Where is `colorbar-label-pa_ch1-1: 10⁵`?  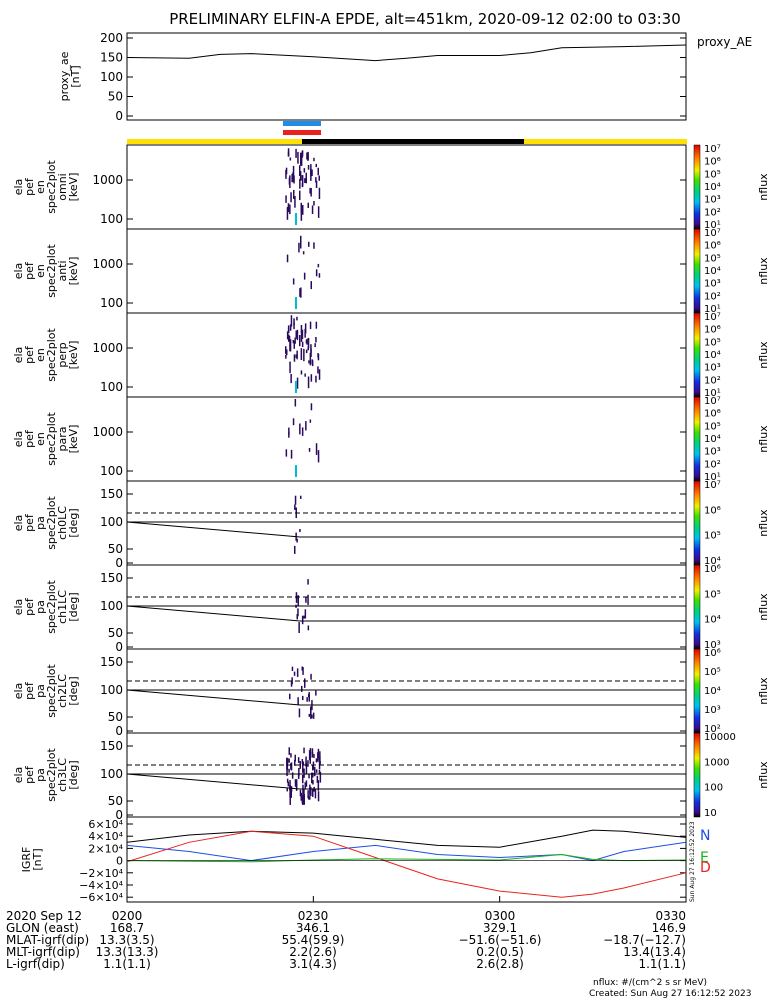
colorbar-label-pa_ch1-1: 10⁵ is located at coordinates (712, 594).